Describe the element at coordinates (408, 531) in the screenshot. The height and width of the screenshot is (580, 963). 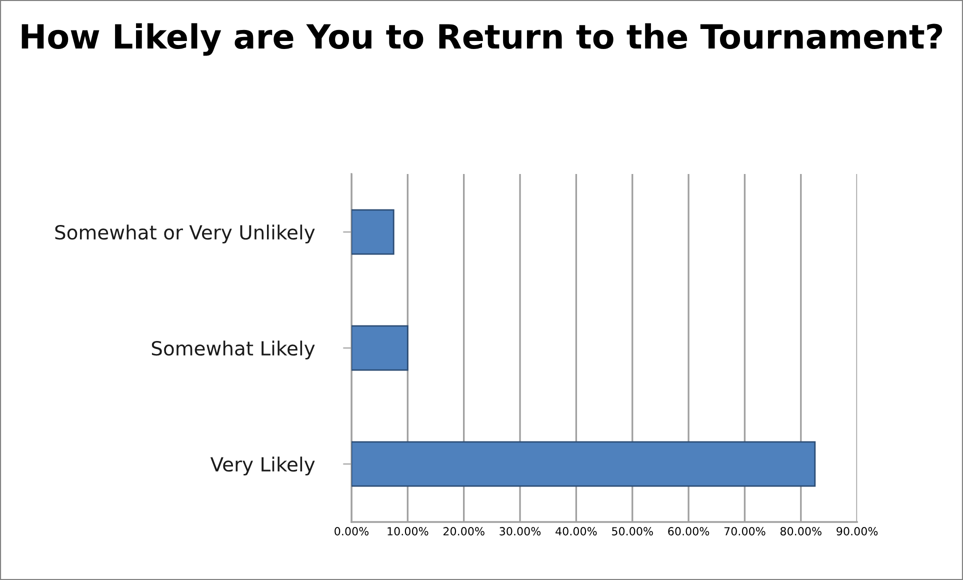
I see `x-tick-label: 10.00%` at that location.